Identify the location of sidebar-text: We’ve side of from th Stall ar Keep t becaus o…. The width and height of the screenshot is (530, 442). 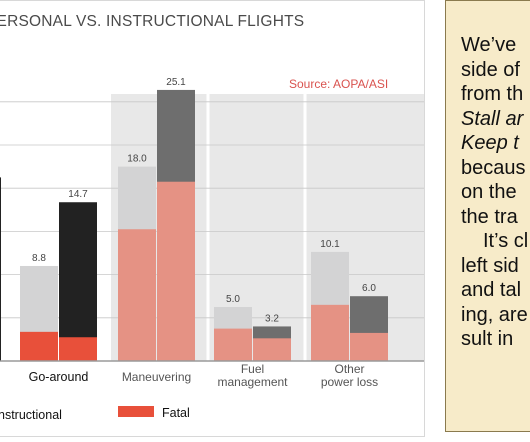
(495, 192).